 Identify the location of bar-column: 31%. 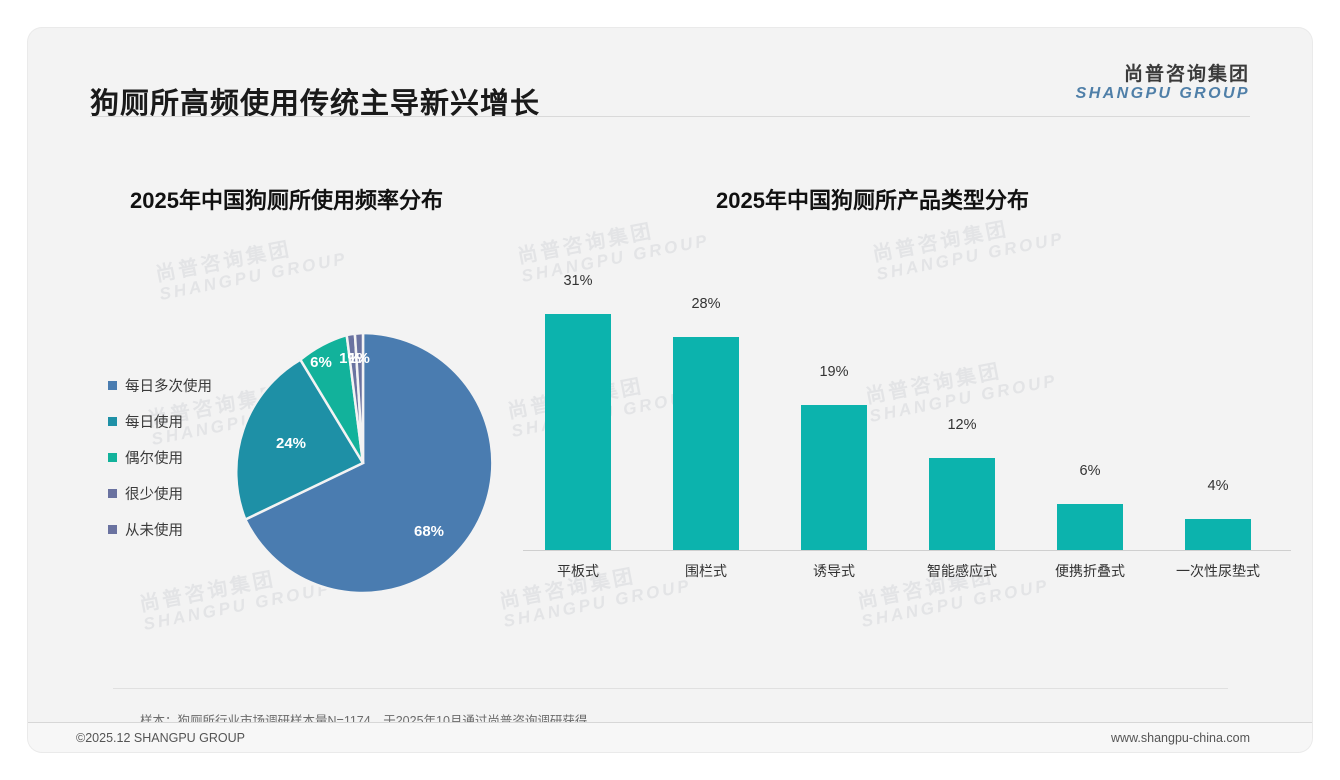
(578, 404).